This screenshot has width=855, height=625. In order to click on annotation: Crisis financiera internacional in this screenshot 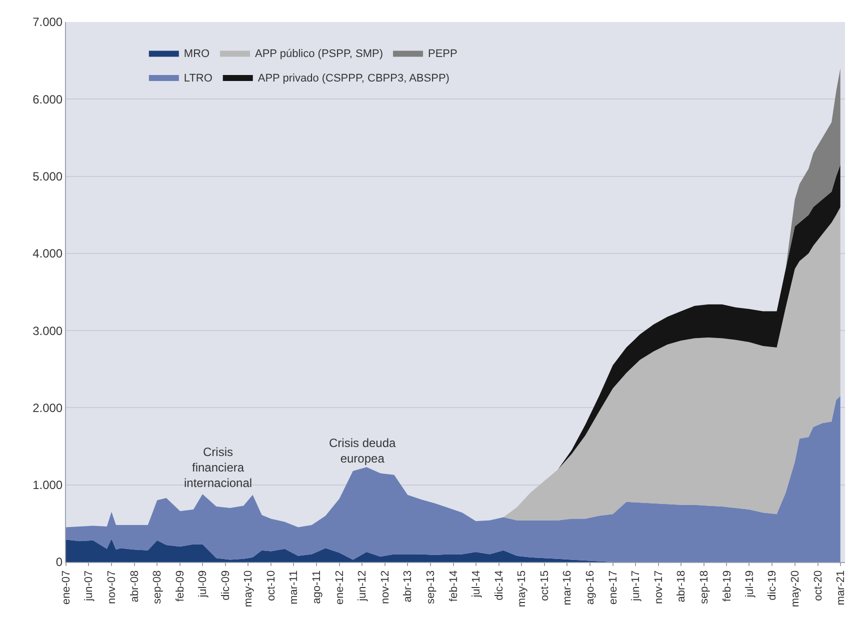, I will do `click(218, 467)`.